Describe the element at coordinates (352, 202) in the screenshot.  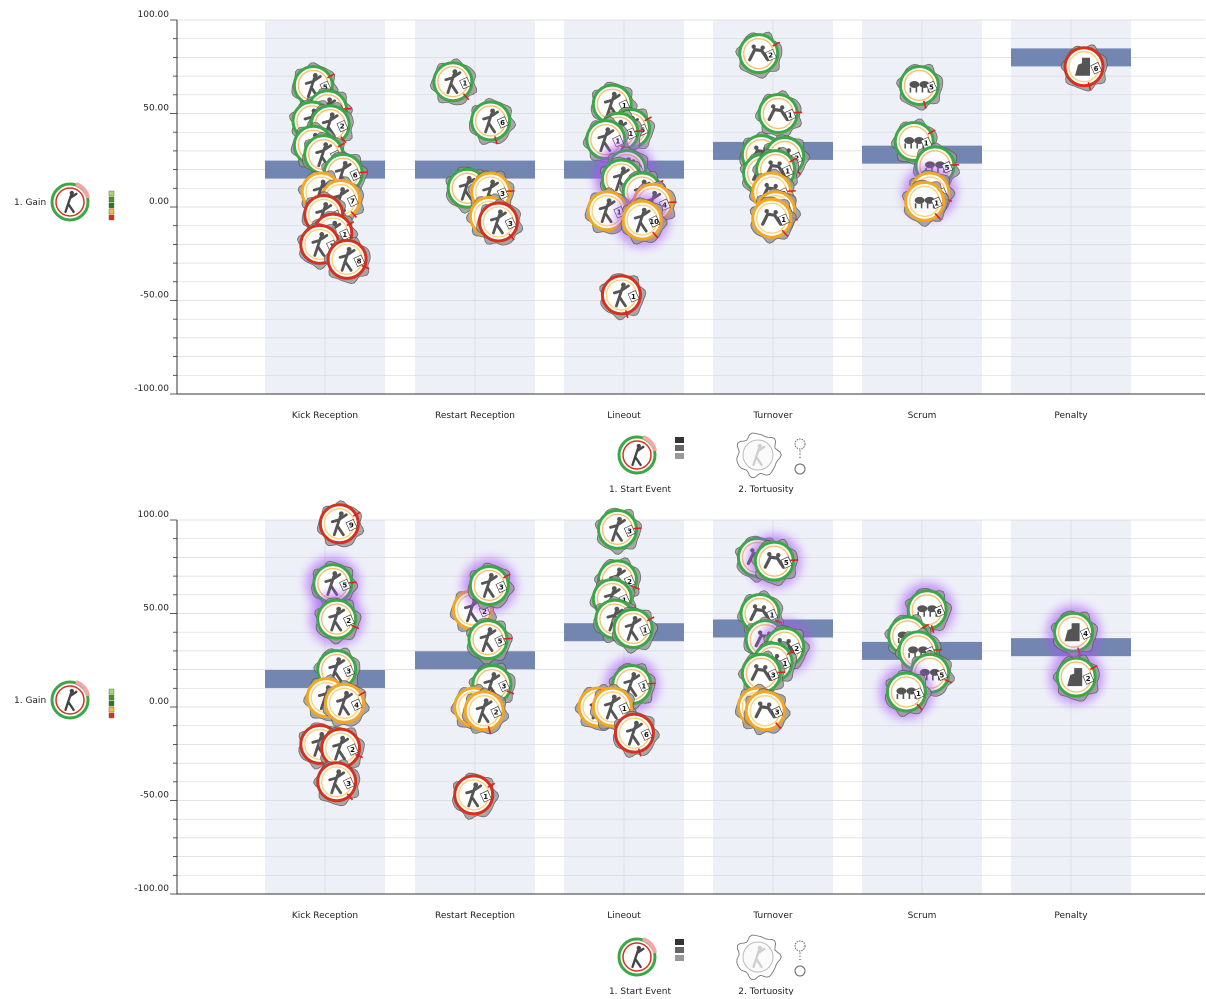
I see `count-label: 7` at that location.